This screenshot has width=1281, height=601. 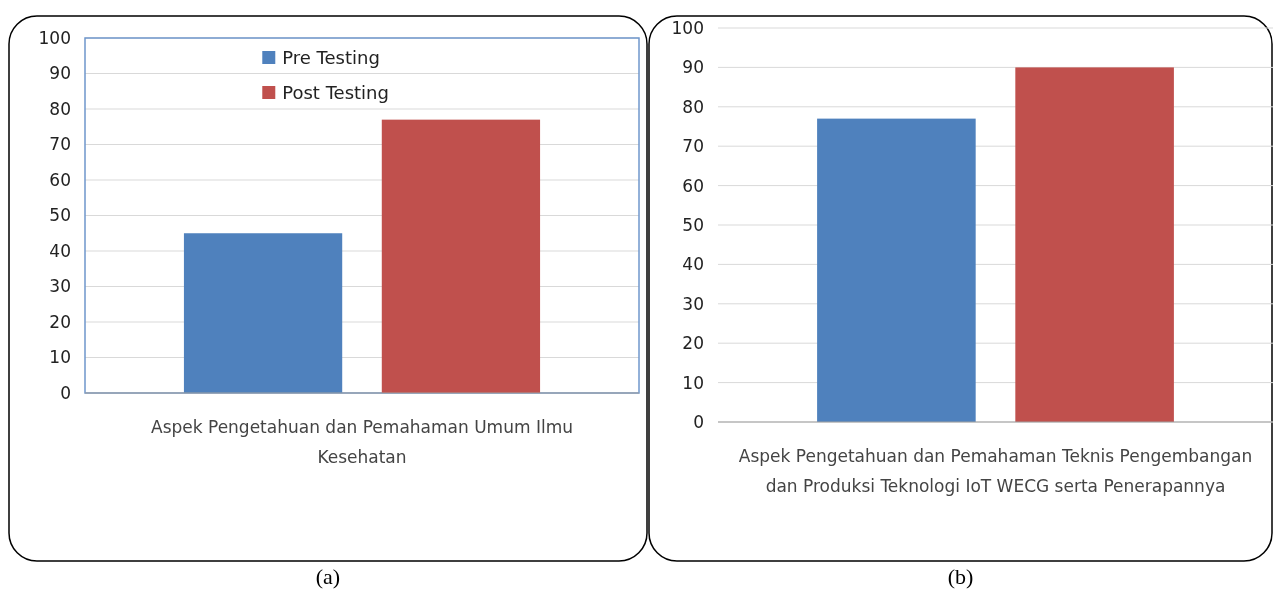 I want to click on text: (b), so click(x=960, y=576).